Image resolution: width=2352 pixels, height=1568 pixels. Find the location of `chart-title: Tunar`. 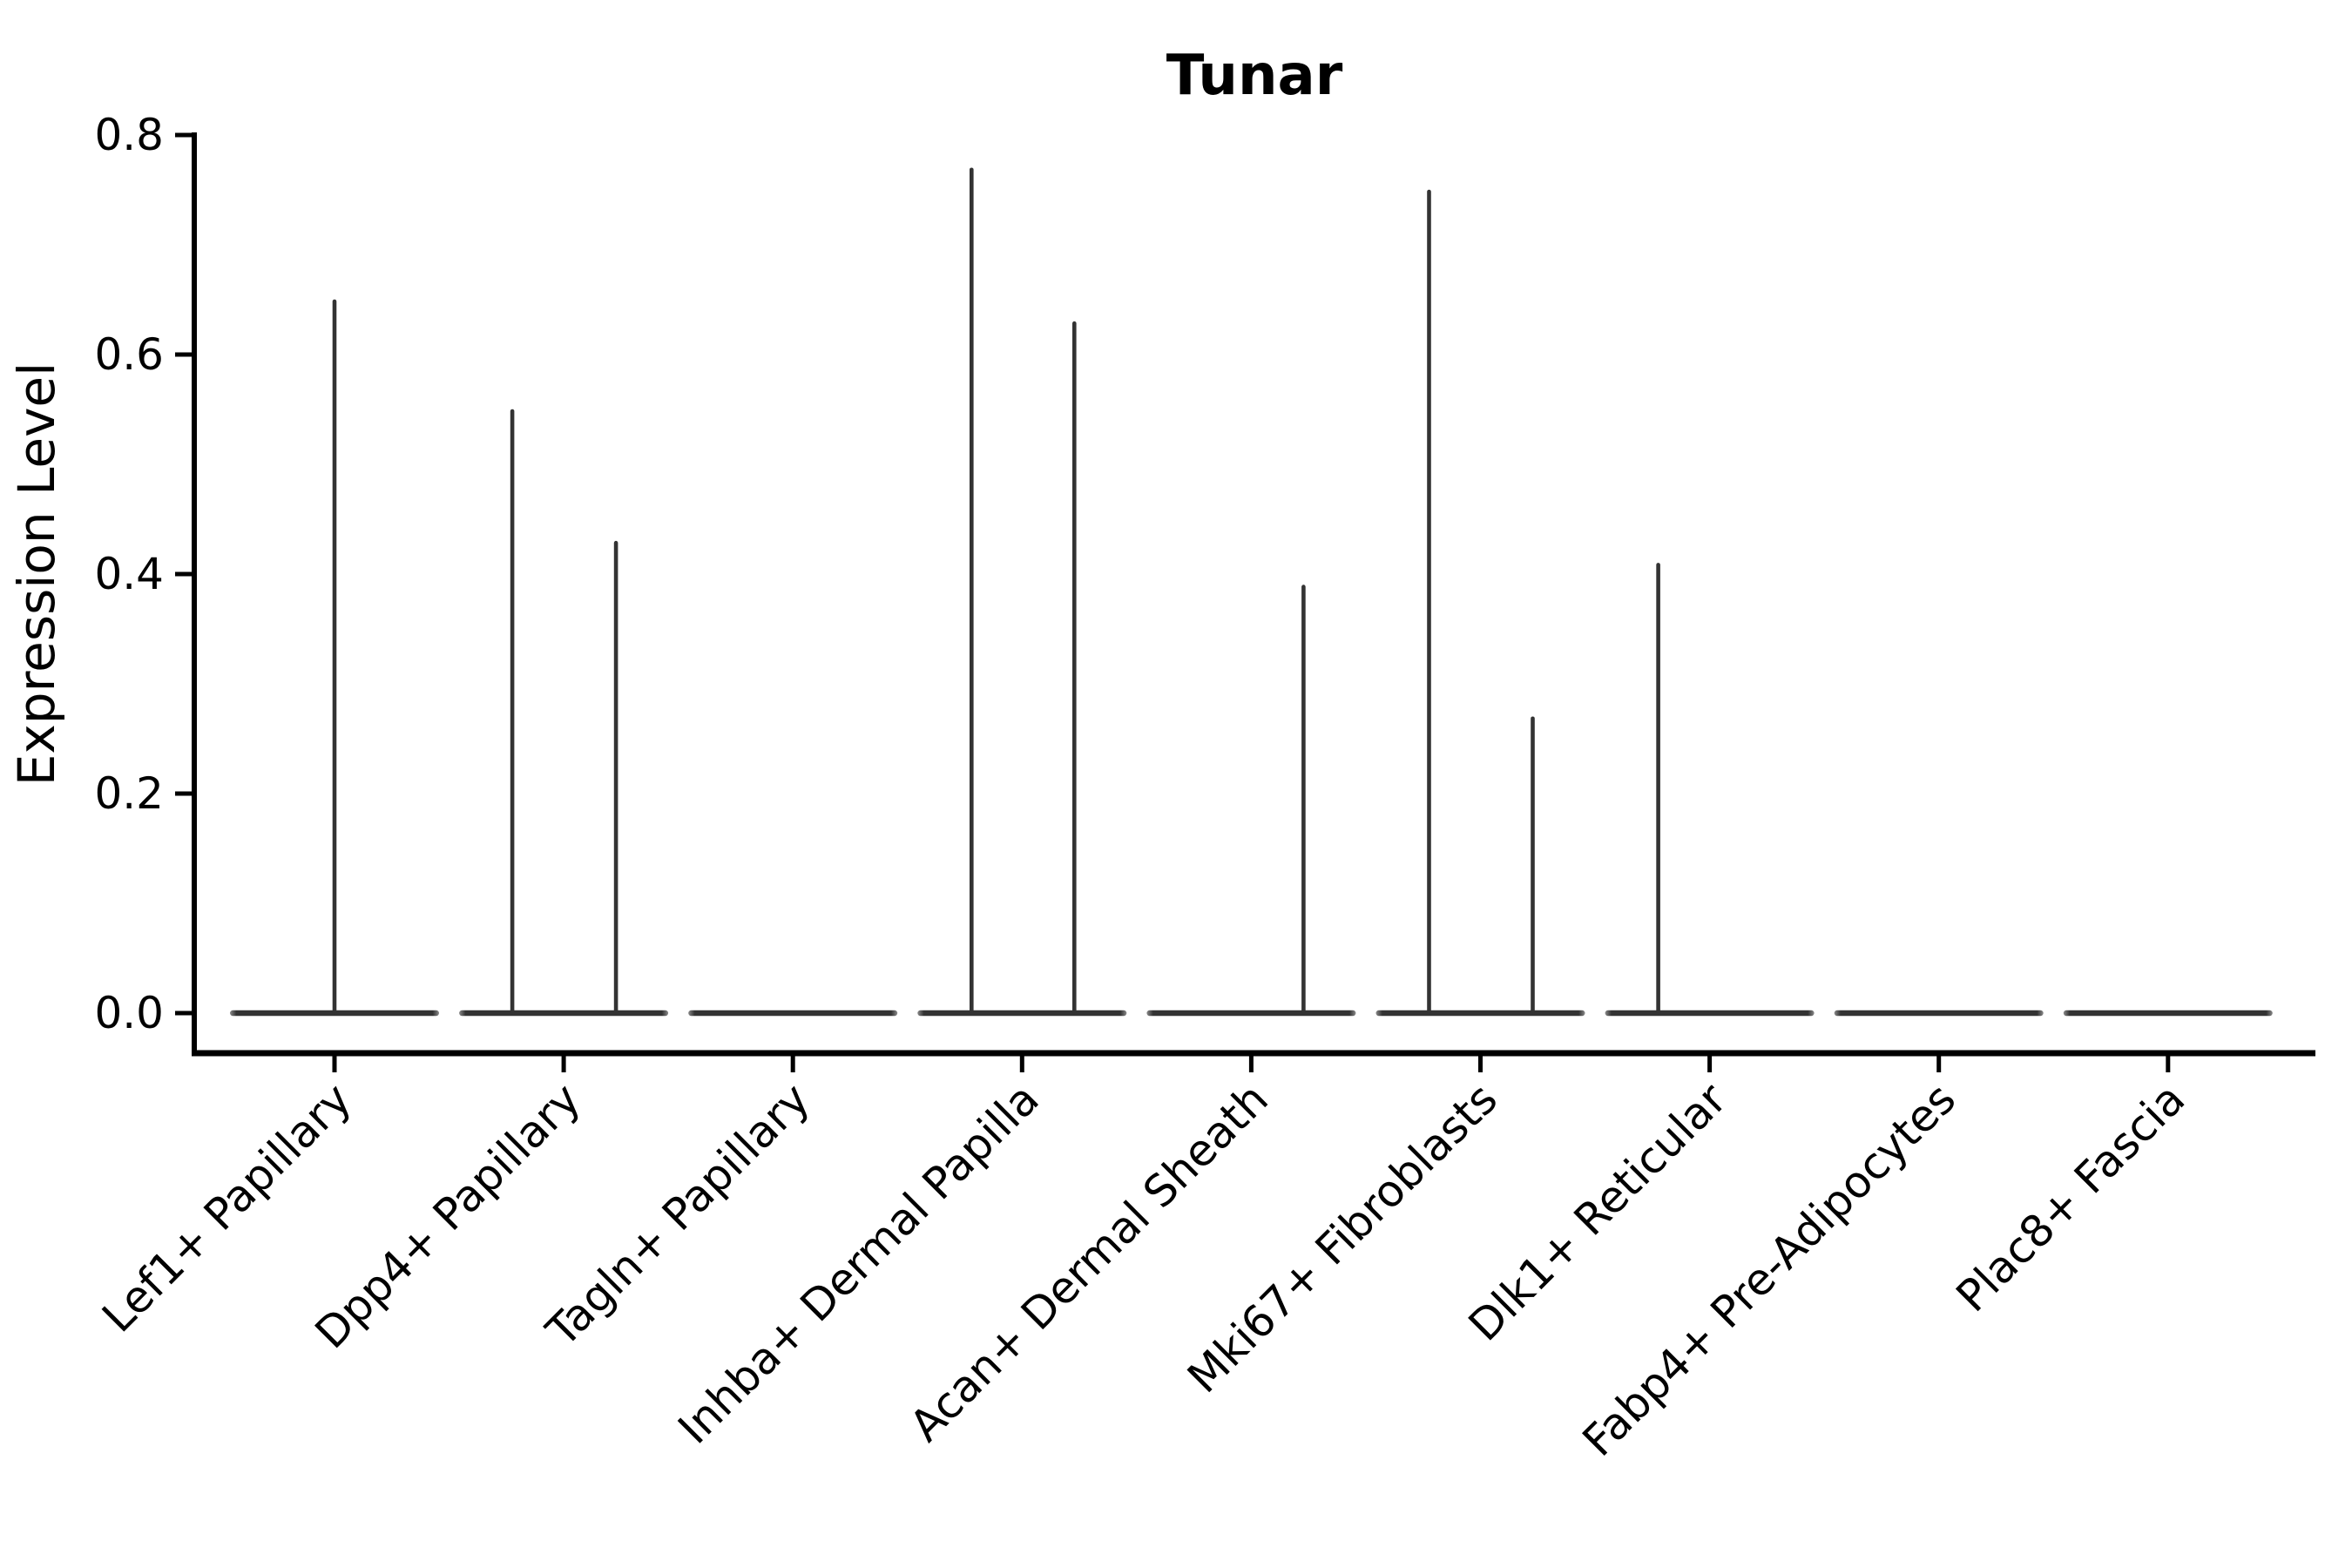

chart-title: Tunar is located at coordinates (1254, 76).